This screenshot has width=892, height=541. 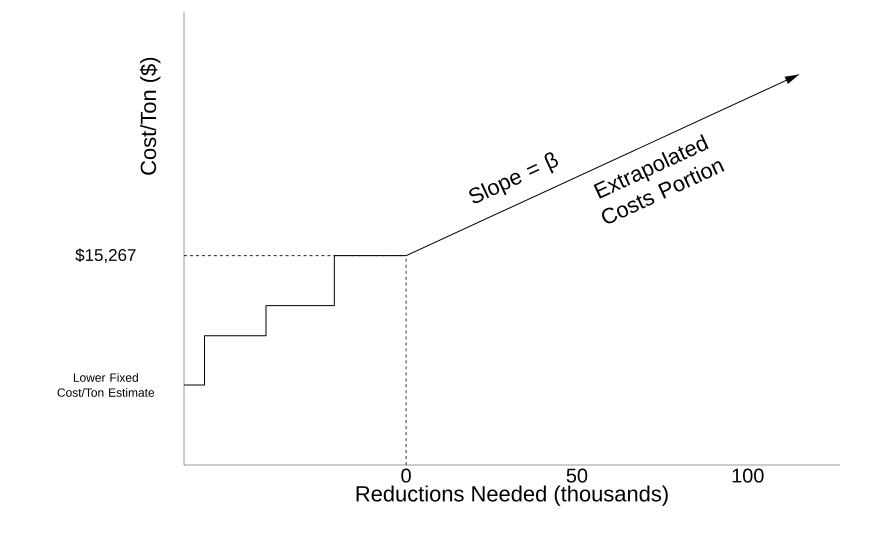 I want to click on annotation: Lower Fixed Cost/Ton Estimate, so click(x=106, y=385).